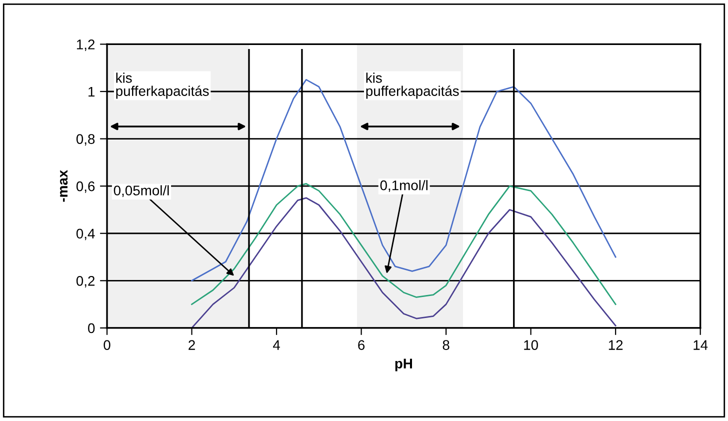 This screenshot has width=728, height=421. Describe the element at coordinates (85, 234) in the screenshot. I see `y-tick-label: 0,4` at that location.